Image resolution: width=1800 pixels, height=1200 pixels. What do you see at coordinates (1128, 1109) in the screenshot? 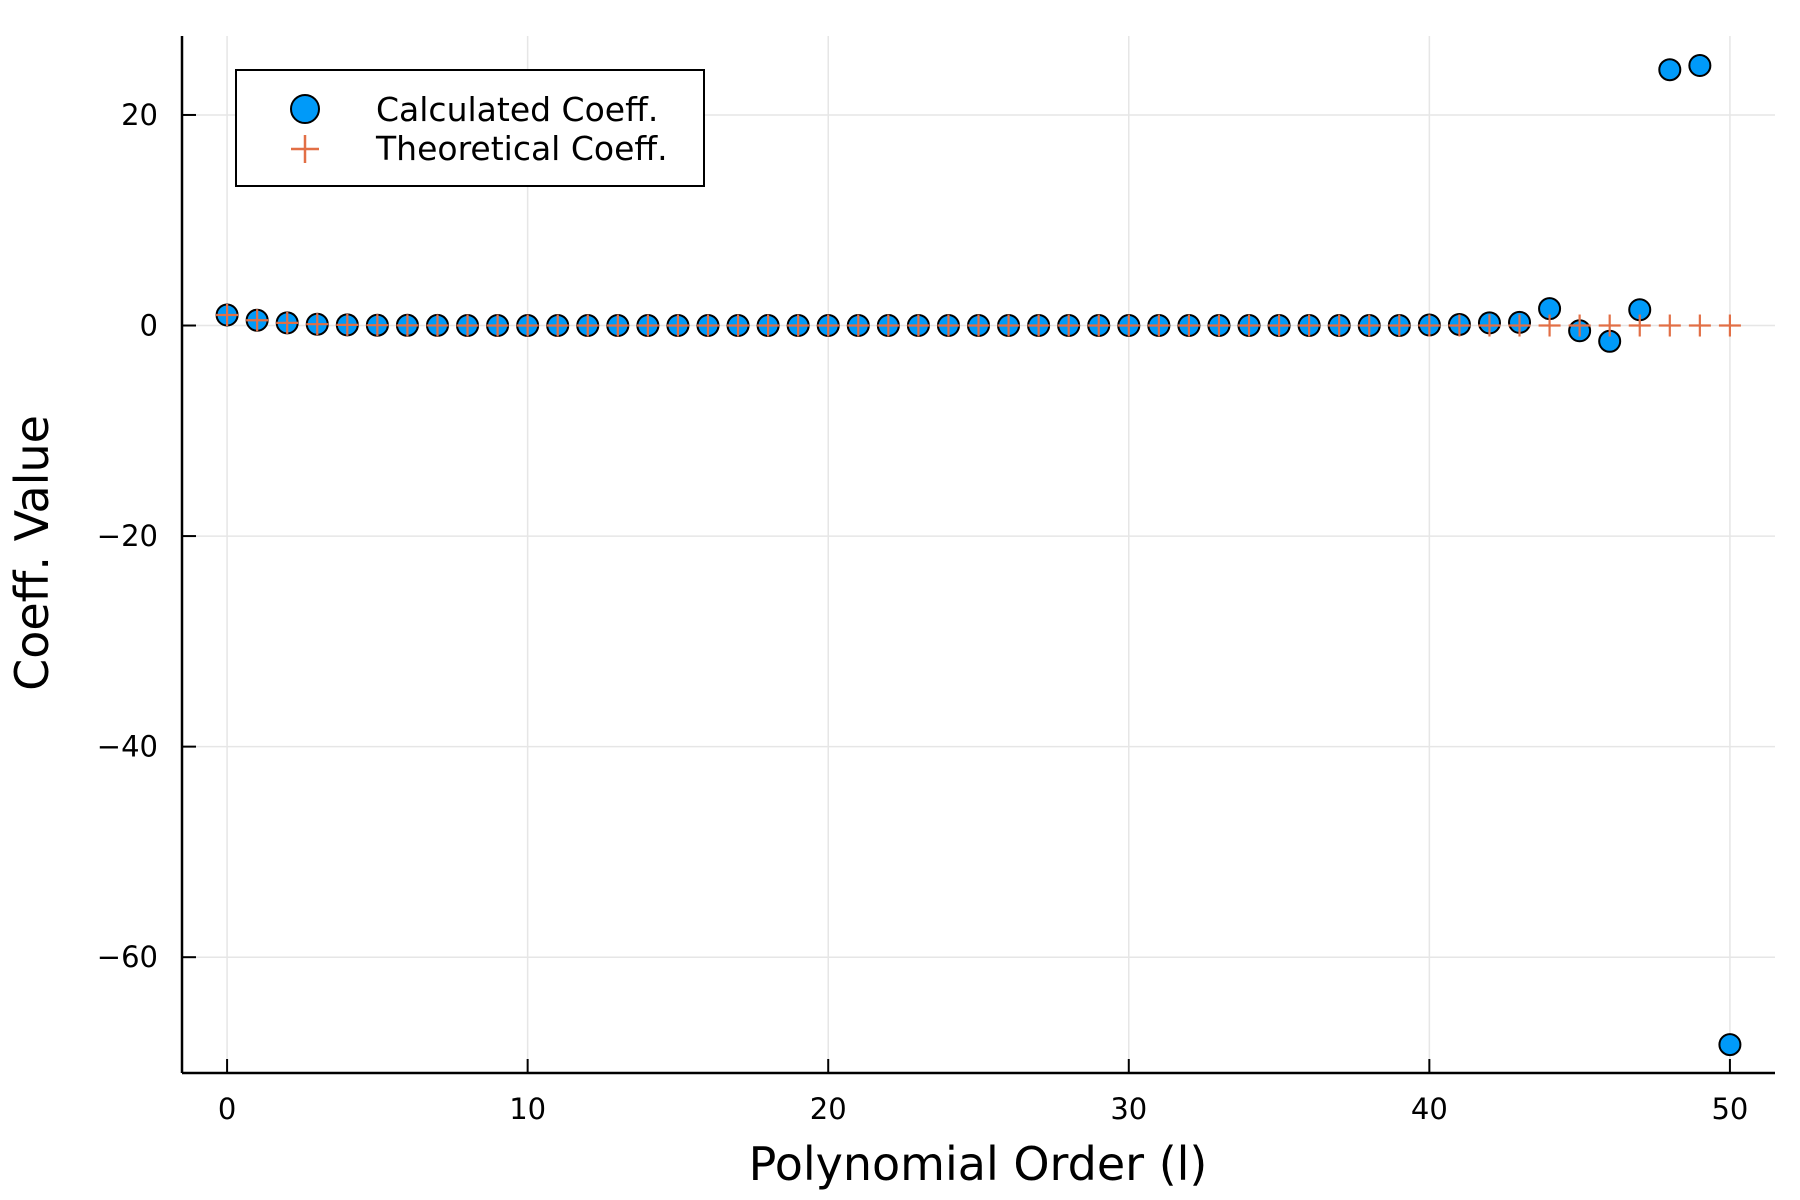
I see `x-tick-label: 30` at bounding box center [1128, 1109].